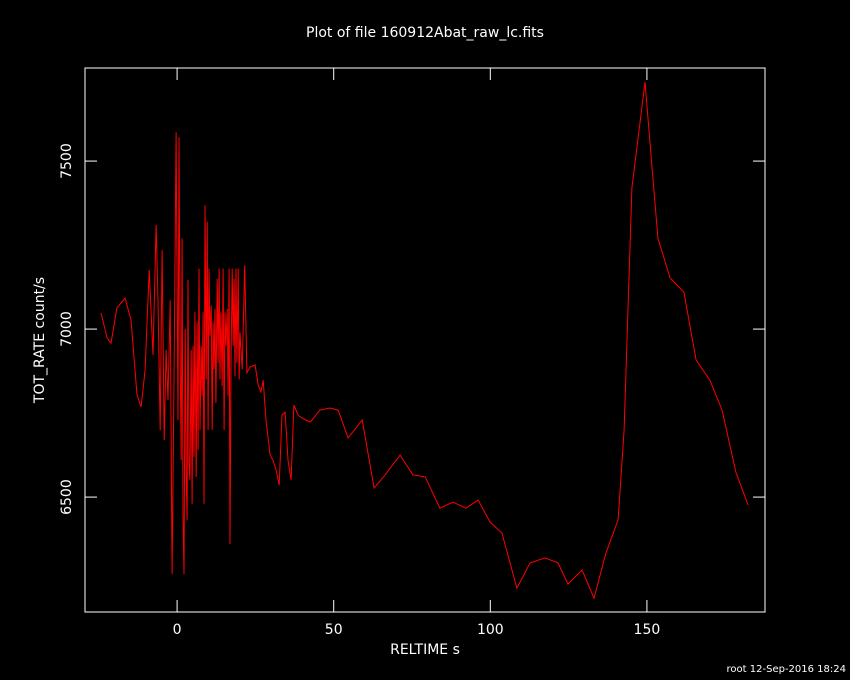  I want to click on x-tick-label: 150, so click(647, 630).